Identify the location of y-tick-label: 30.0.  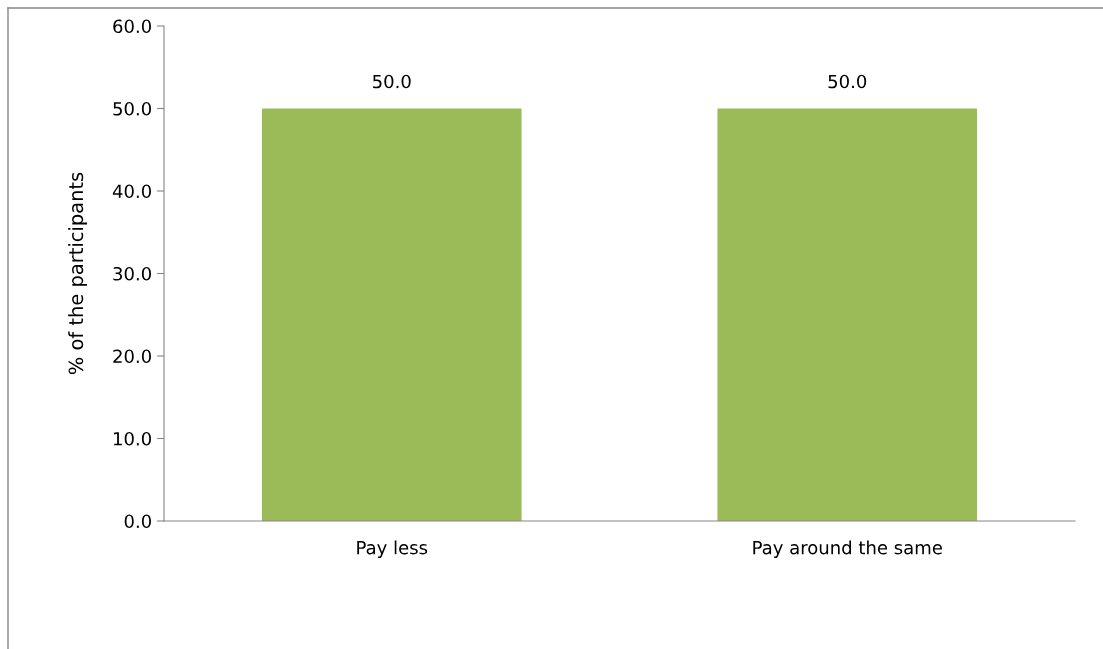
(132, 273).